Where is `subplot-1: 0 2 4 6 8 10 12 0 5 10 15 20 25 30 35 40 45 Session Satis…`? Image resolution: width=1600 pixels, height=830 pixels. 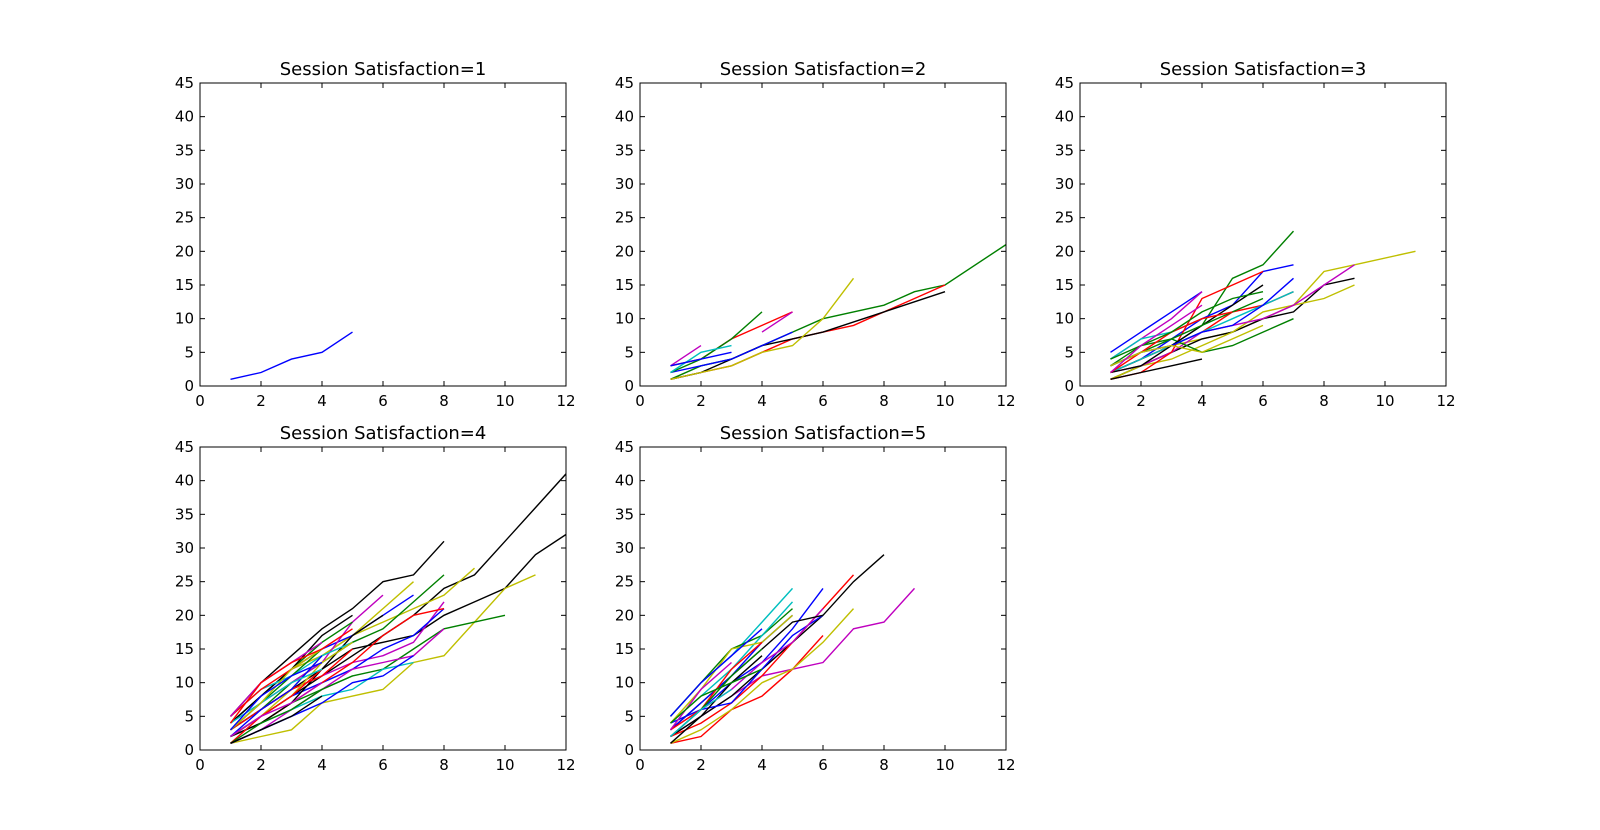
subplot-1: 0 2 4 6 8 10 12 0 5 10 15 20 25 30 35 40 45 Session Satis… is located at coordinates (375, 234).